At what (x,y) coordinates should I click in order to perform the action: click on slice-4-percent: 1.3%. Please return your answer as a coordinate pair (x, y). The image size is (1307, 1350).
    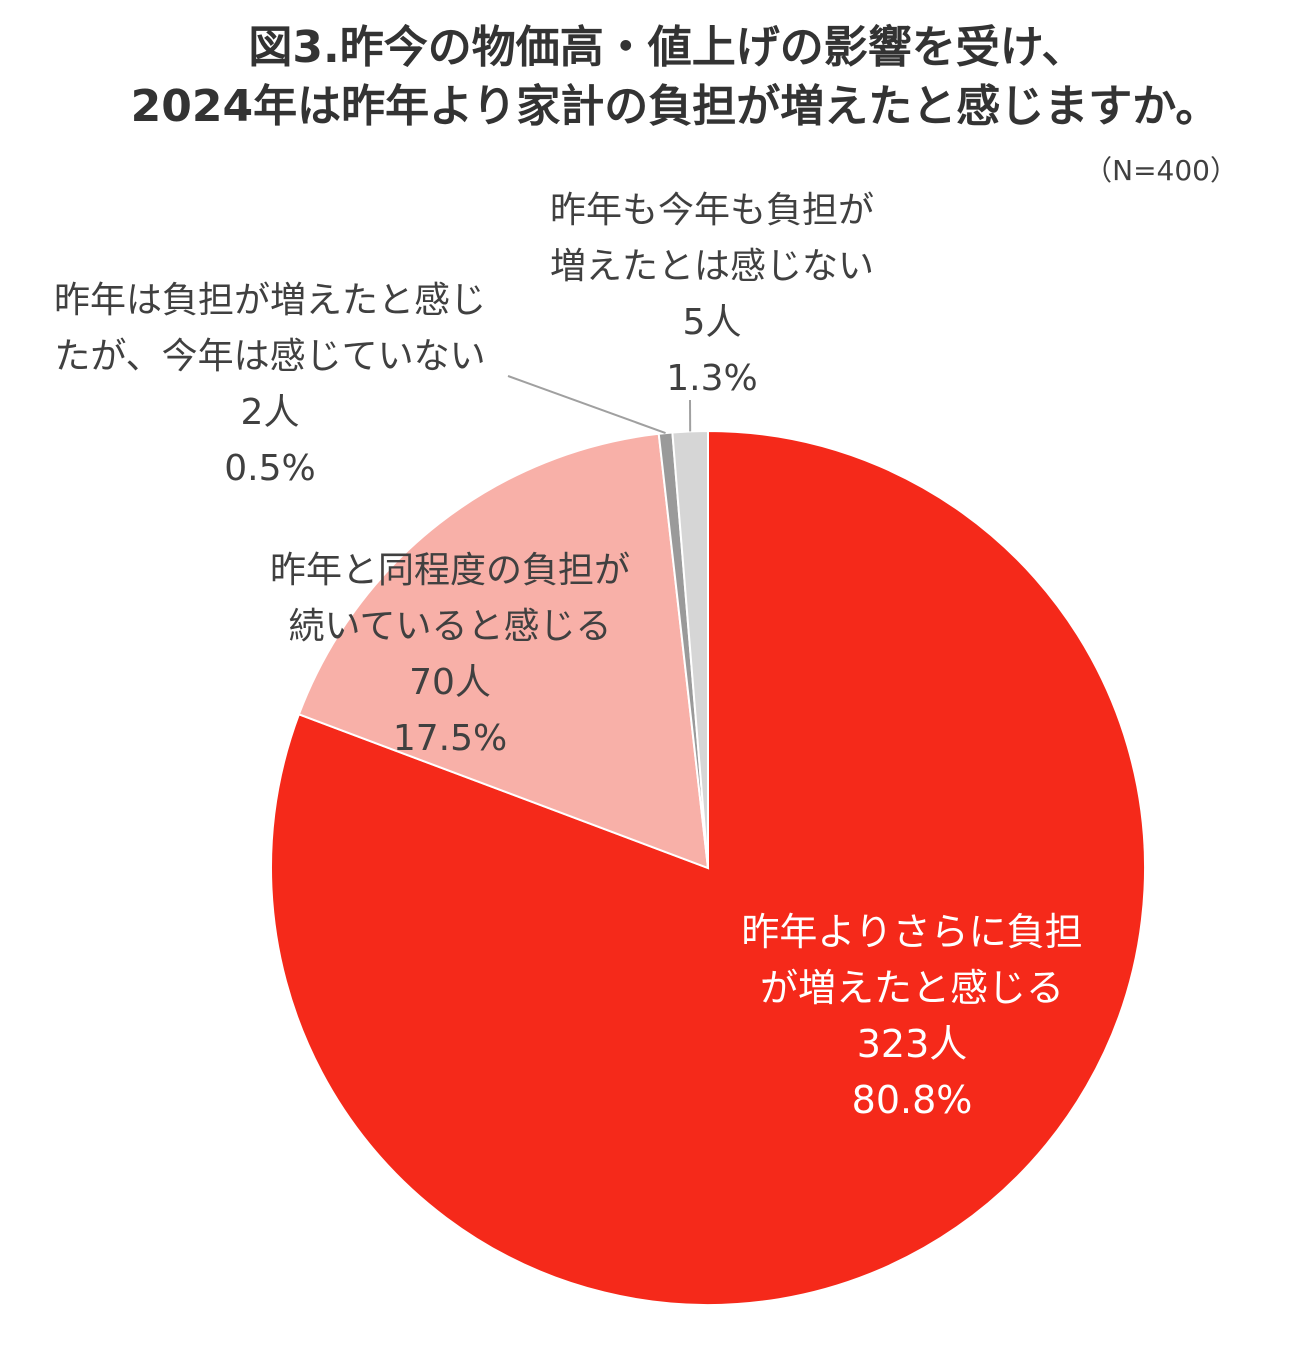
    Looking at the image, I should click on (711, 378).